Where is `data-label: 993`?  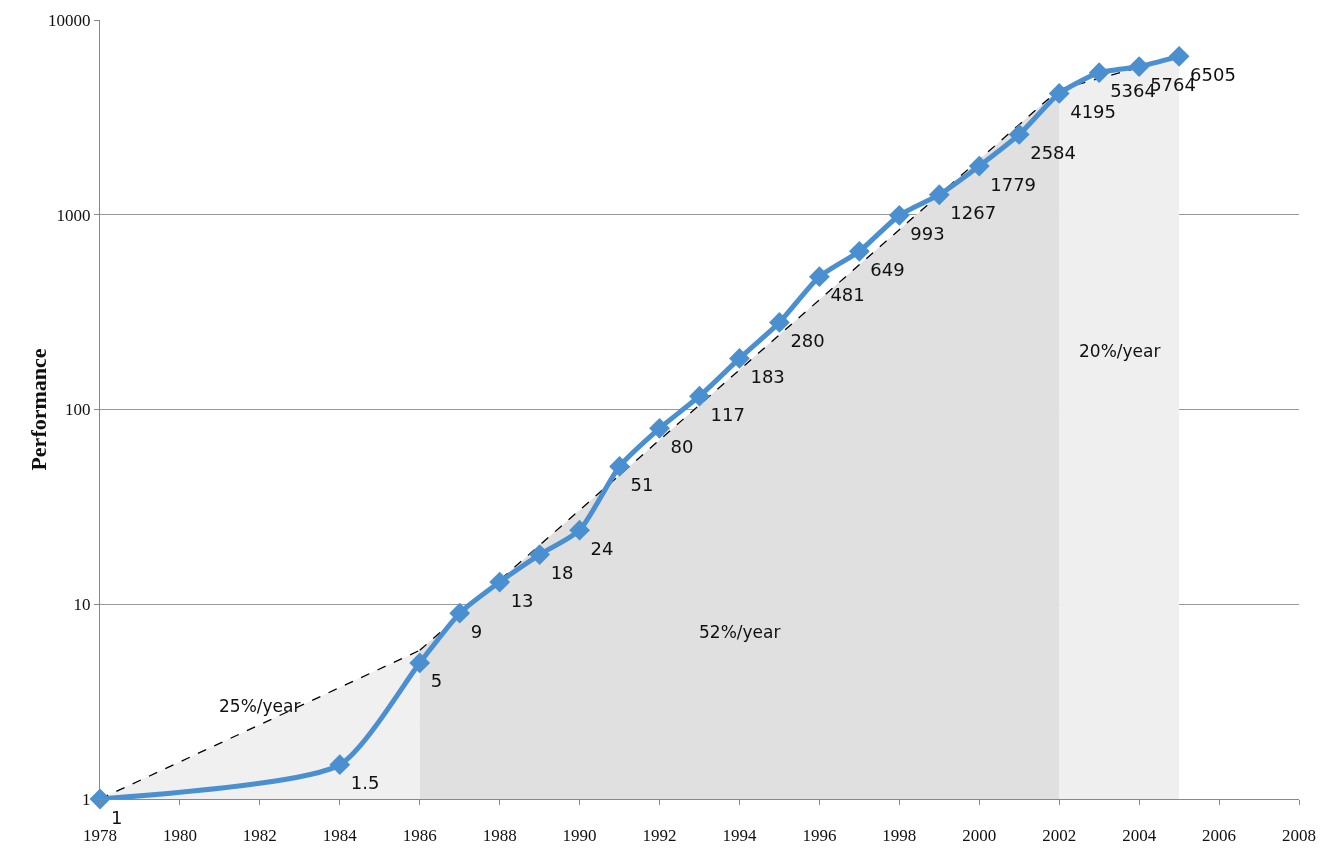 data-label: 993 is located at coordinates (927, 233).